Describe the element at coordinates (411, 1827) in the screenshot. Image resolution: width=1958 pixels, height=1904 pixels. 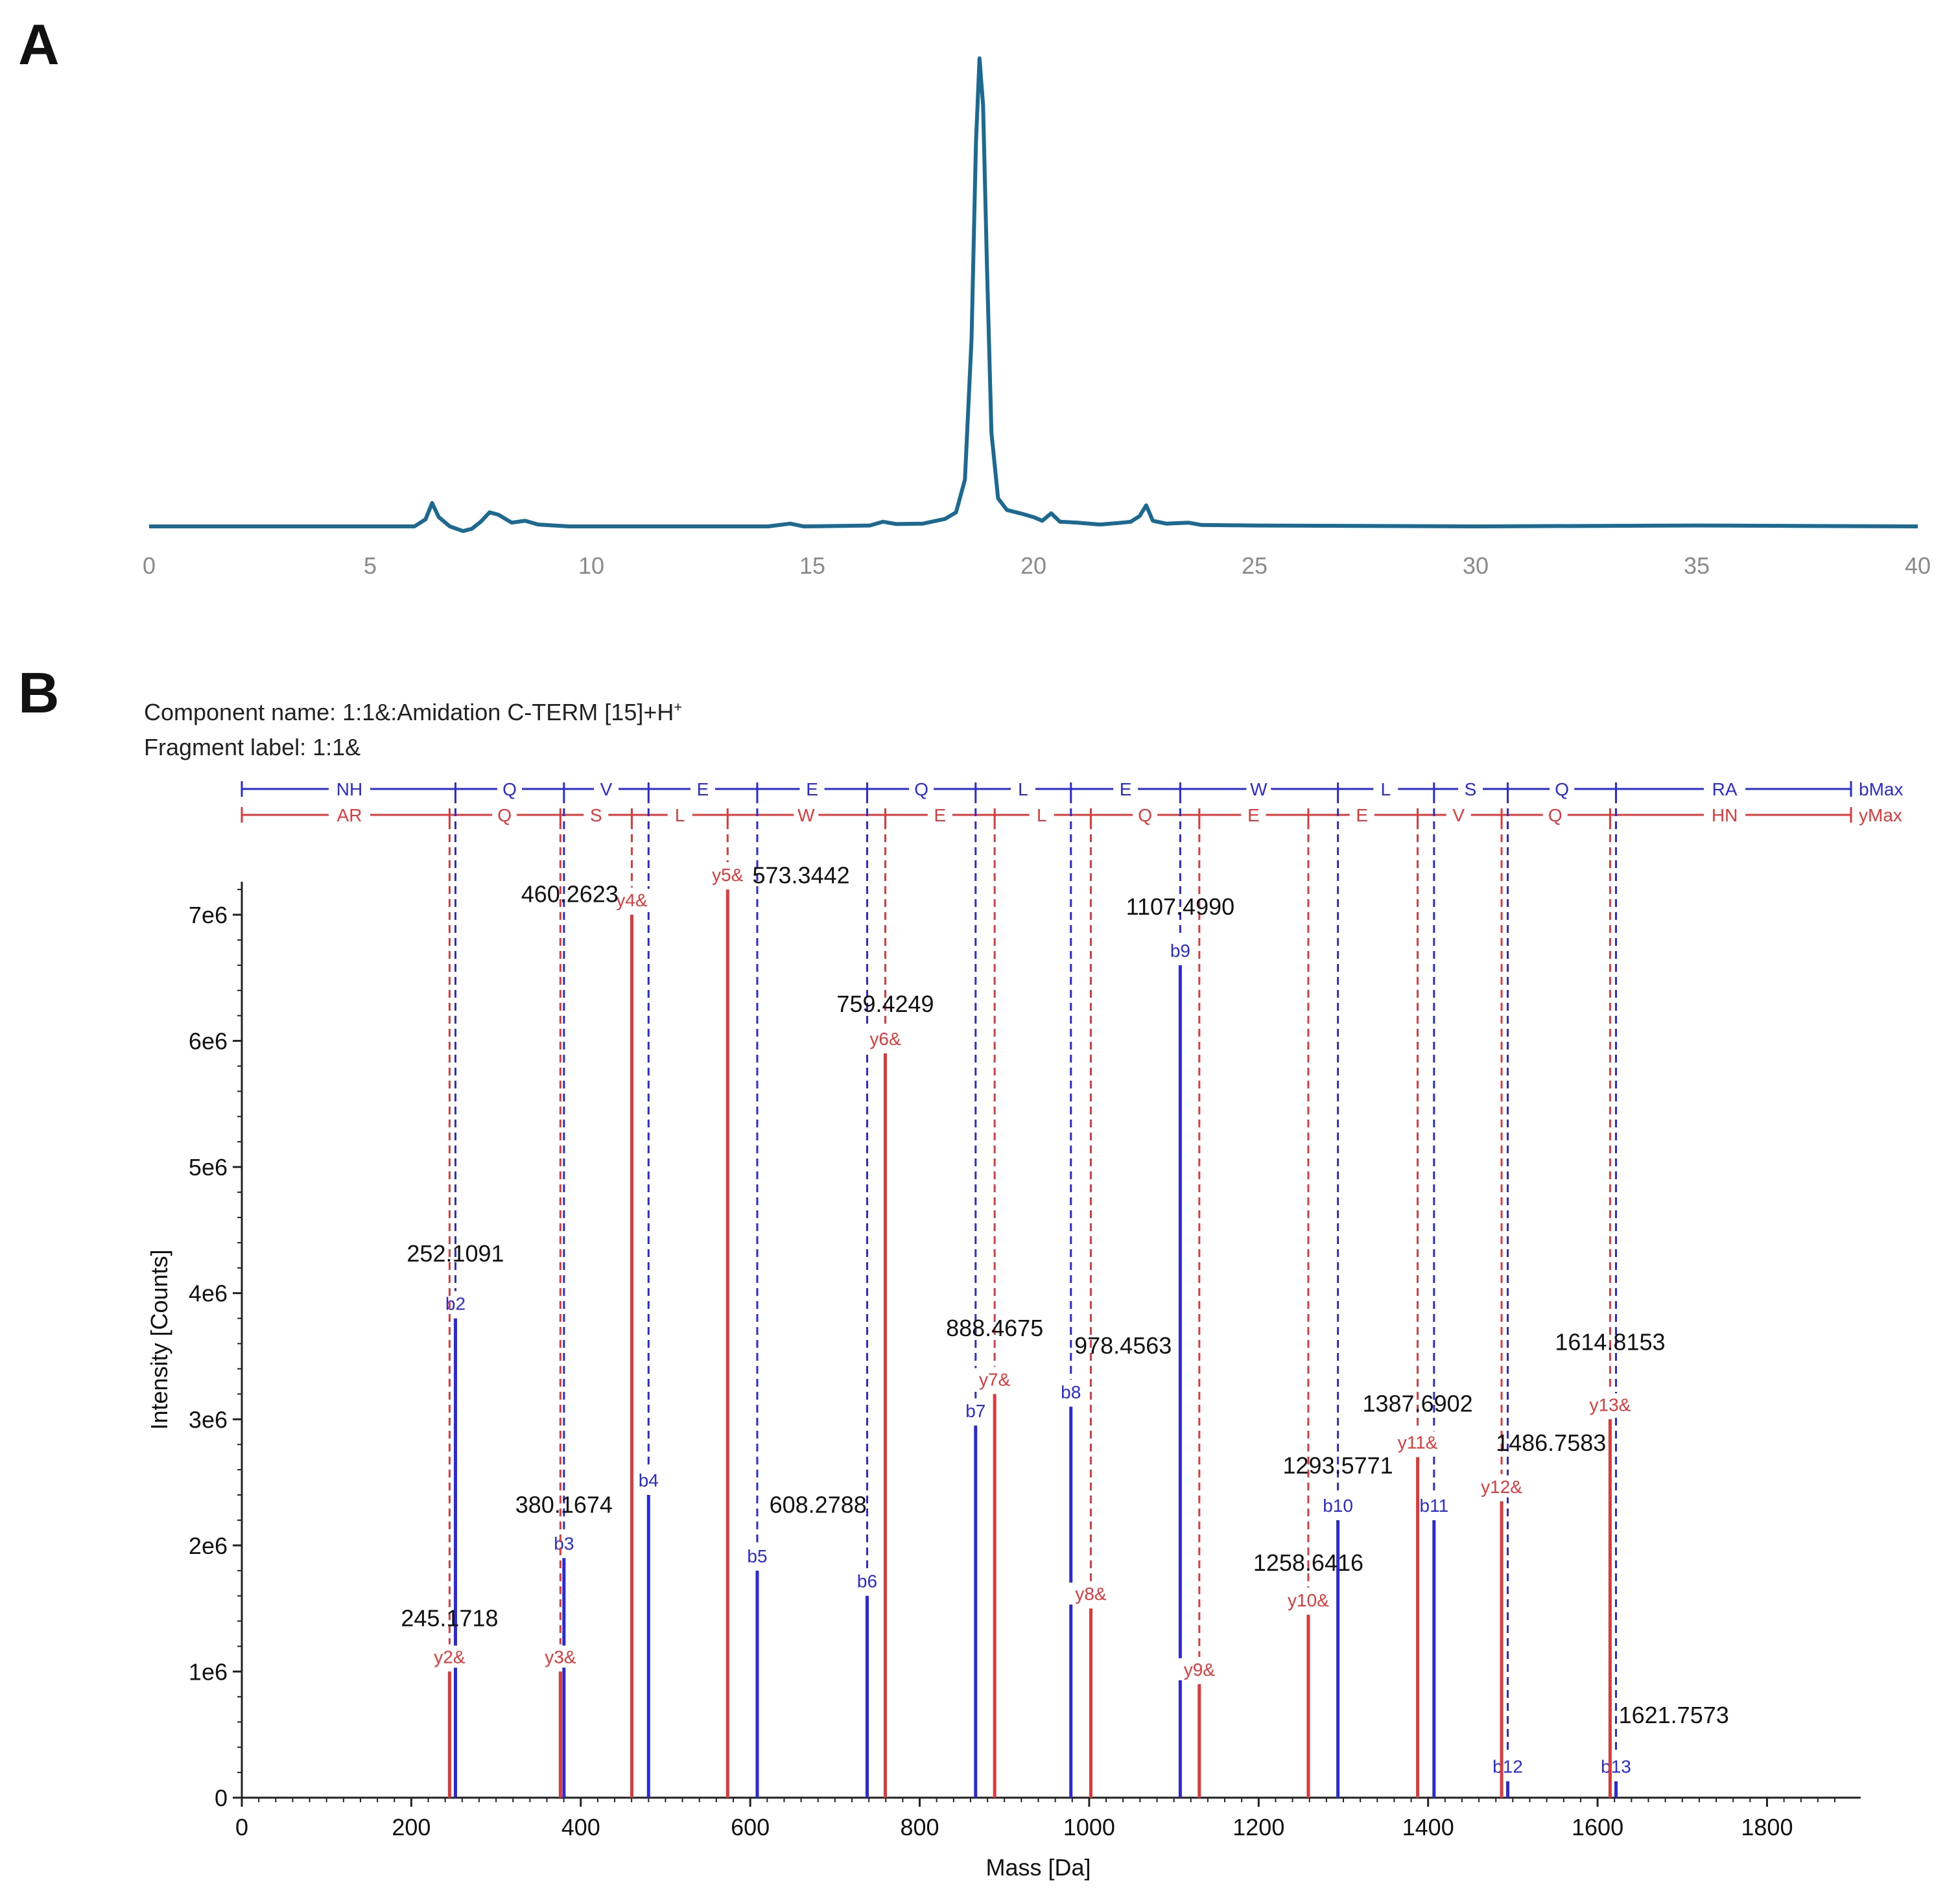
I see `x-tick-label: 200` at that location.